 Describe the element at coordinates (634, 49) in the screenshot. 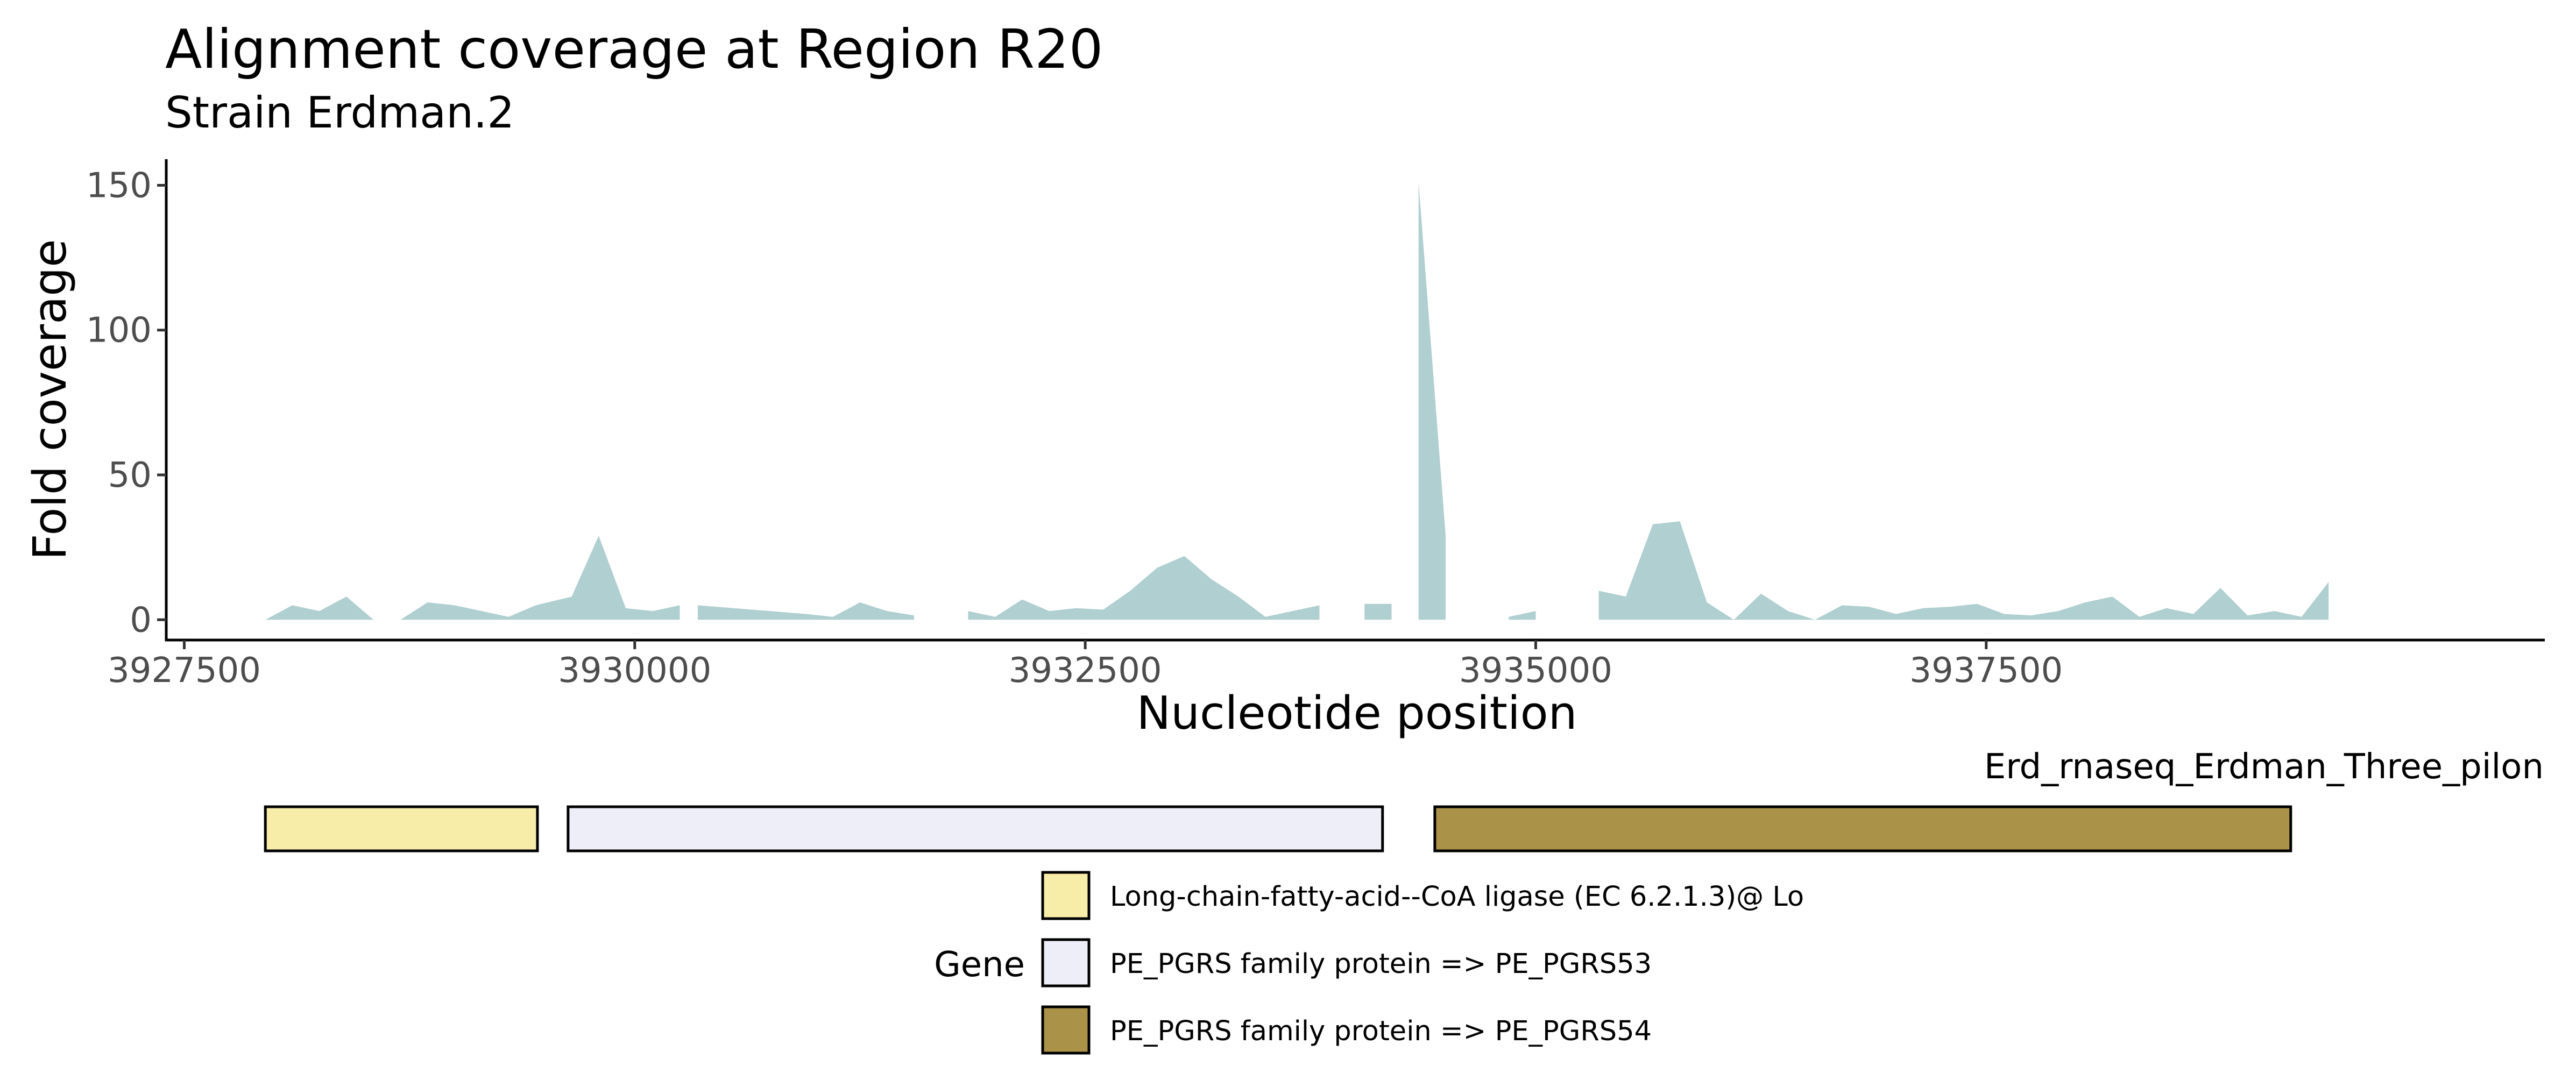

I see `chart-title: Alignment coverage at Region R20` at that location.